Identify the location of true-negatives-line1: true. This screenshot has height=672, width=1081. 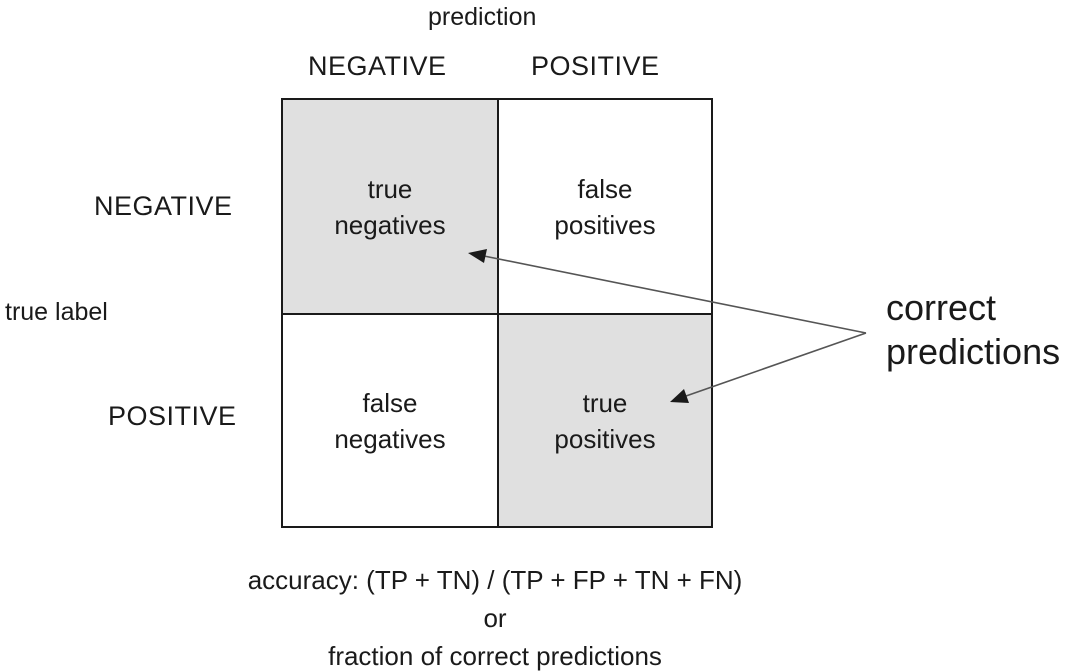
(390, 188).